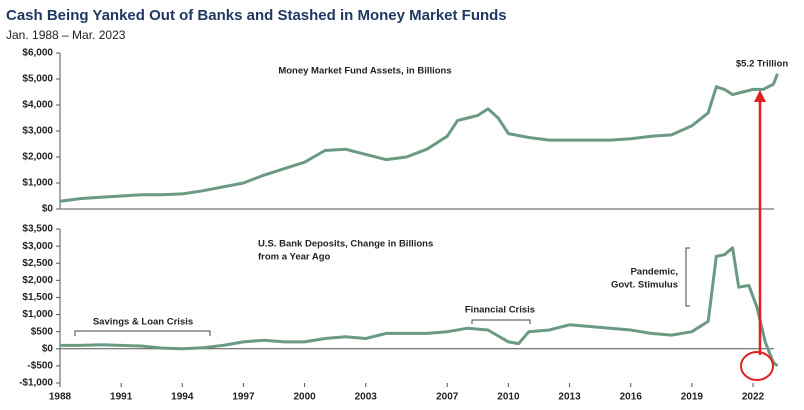 The height and width of the screenshot is (410, 804). Describe the element at coordinates (37, 53) in the screenshot. I see `y-tick-label: $6,000` at that location.